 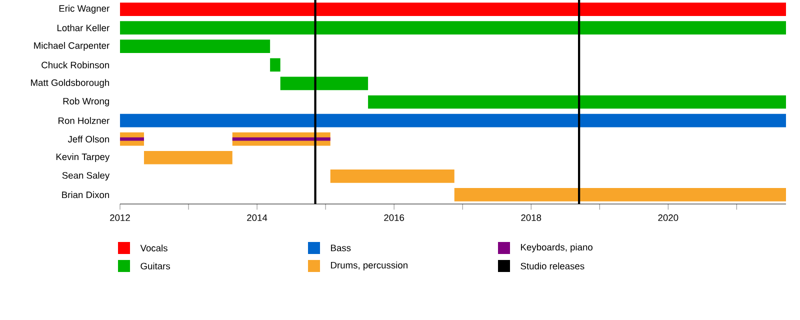 What do you see at coordinates (83, 157) in the screenshot?
I see `y-tick-label: Kevin Tarpey` at bounding box center [83, 157].